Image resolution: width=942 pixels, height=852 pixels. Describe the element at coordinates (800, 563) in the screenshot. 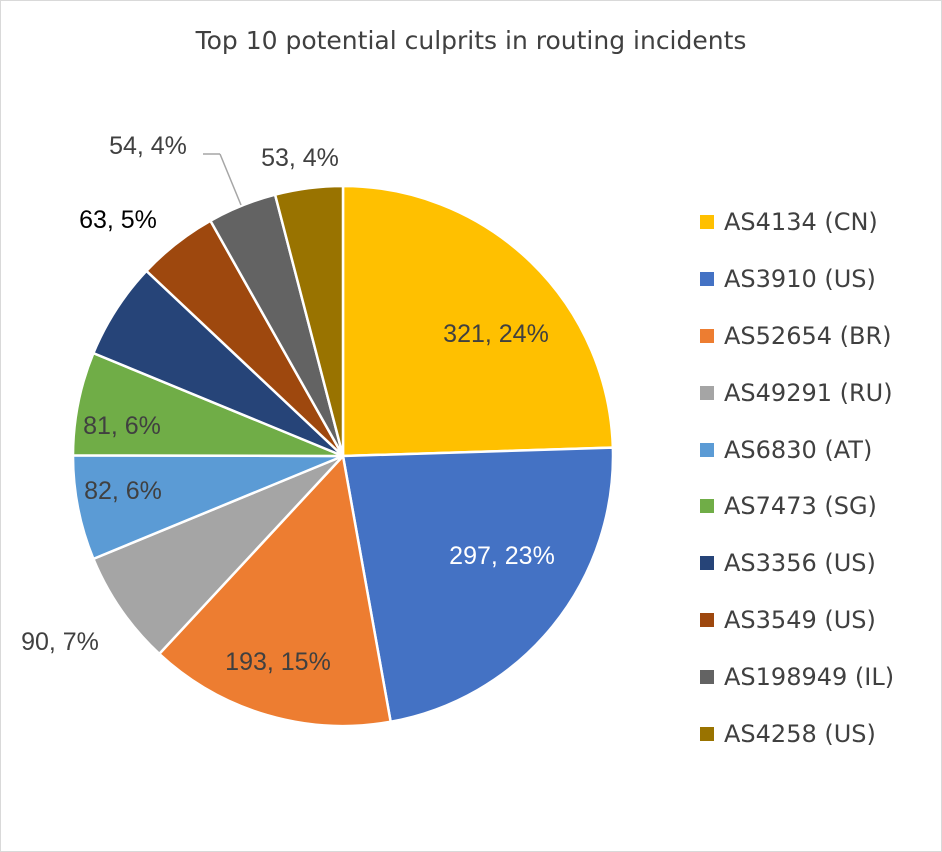

I see `legend-label: AS3356 (US)` at that location.